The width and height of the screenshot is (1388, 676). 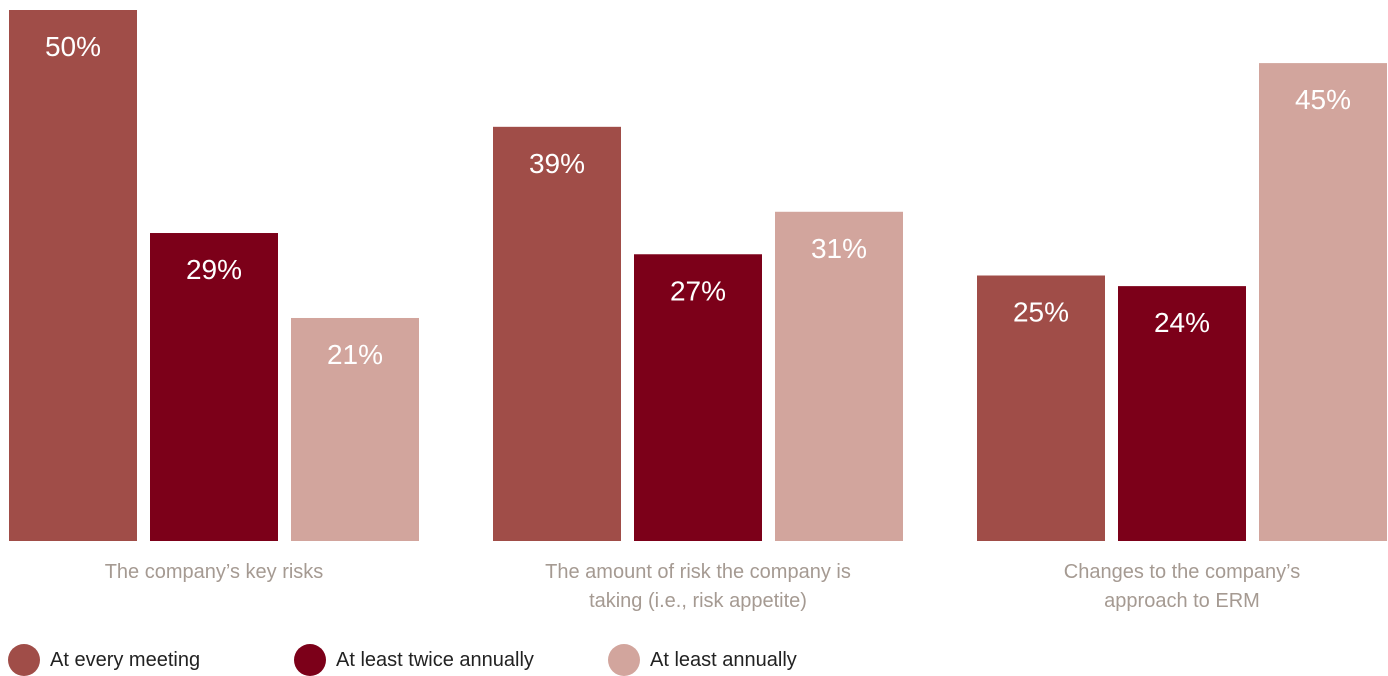 I want to click on legend-item-every-meeting: At every meeting, so click(x=104, y=660).